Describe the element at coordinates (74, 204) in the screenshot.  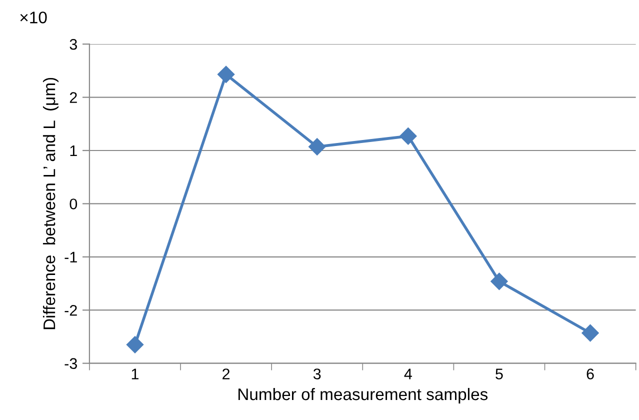
I see `y-tick-label: 0` at that location.